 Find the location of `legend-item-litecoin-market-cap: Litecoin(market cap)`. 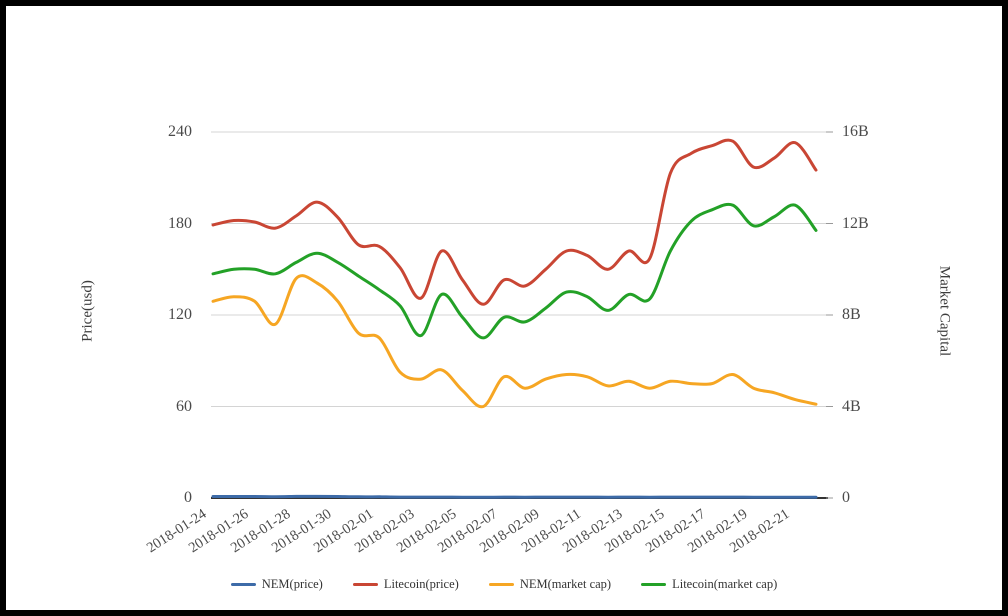

legend-item-litecoin-market-cap: Litecoin(market cap) is located at coordinates (709, 584).